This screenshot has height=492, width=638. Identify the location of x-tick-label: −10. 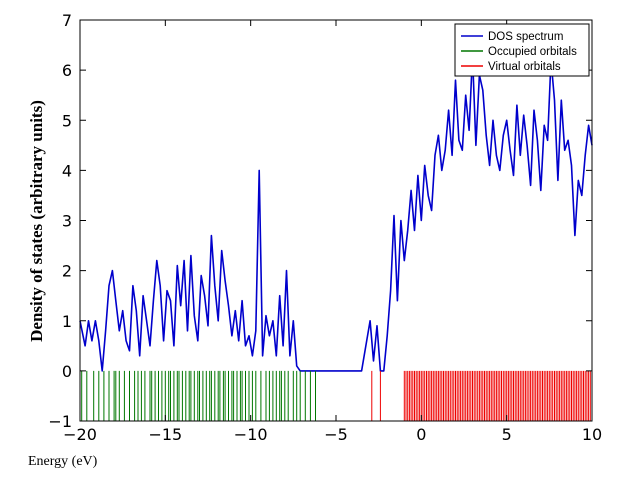
(251, 434).